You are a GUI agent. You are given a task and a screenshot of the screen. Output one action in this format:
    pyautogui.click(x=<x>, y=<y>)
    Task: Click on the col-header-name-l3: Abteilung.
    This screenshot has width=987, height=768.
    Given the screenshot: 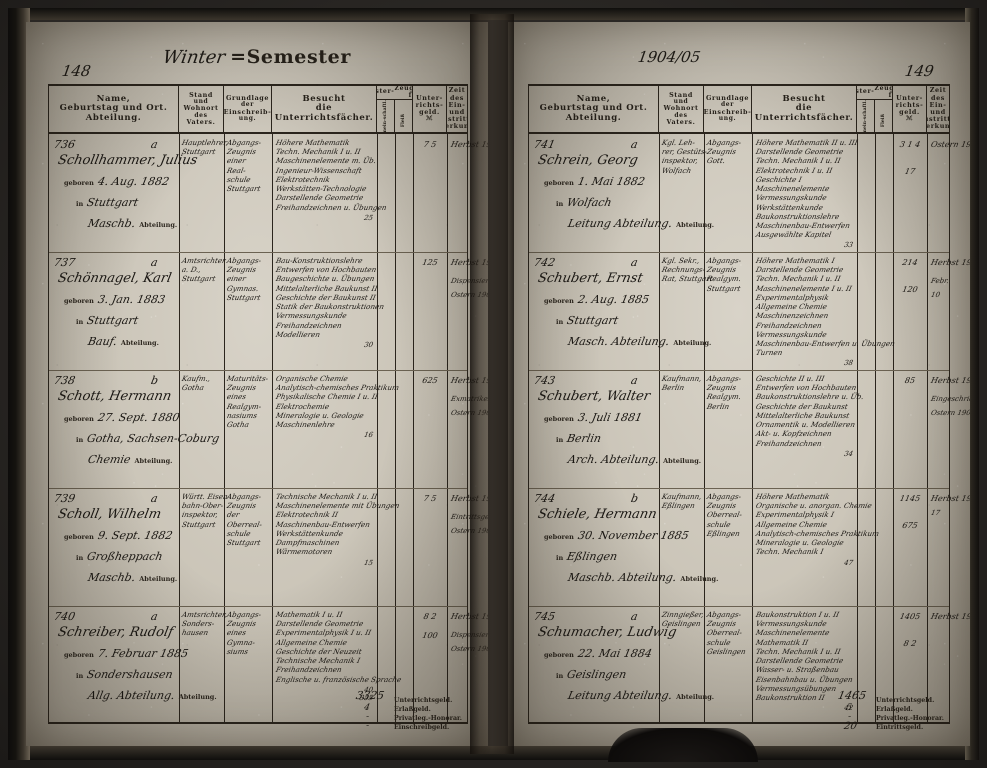 What is the action you would take?
    pyautogui.click(x=113, y=117)
    